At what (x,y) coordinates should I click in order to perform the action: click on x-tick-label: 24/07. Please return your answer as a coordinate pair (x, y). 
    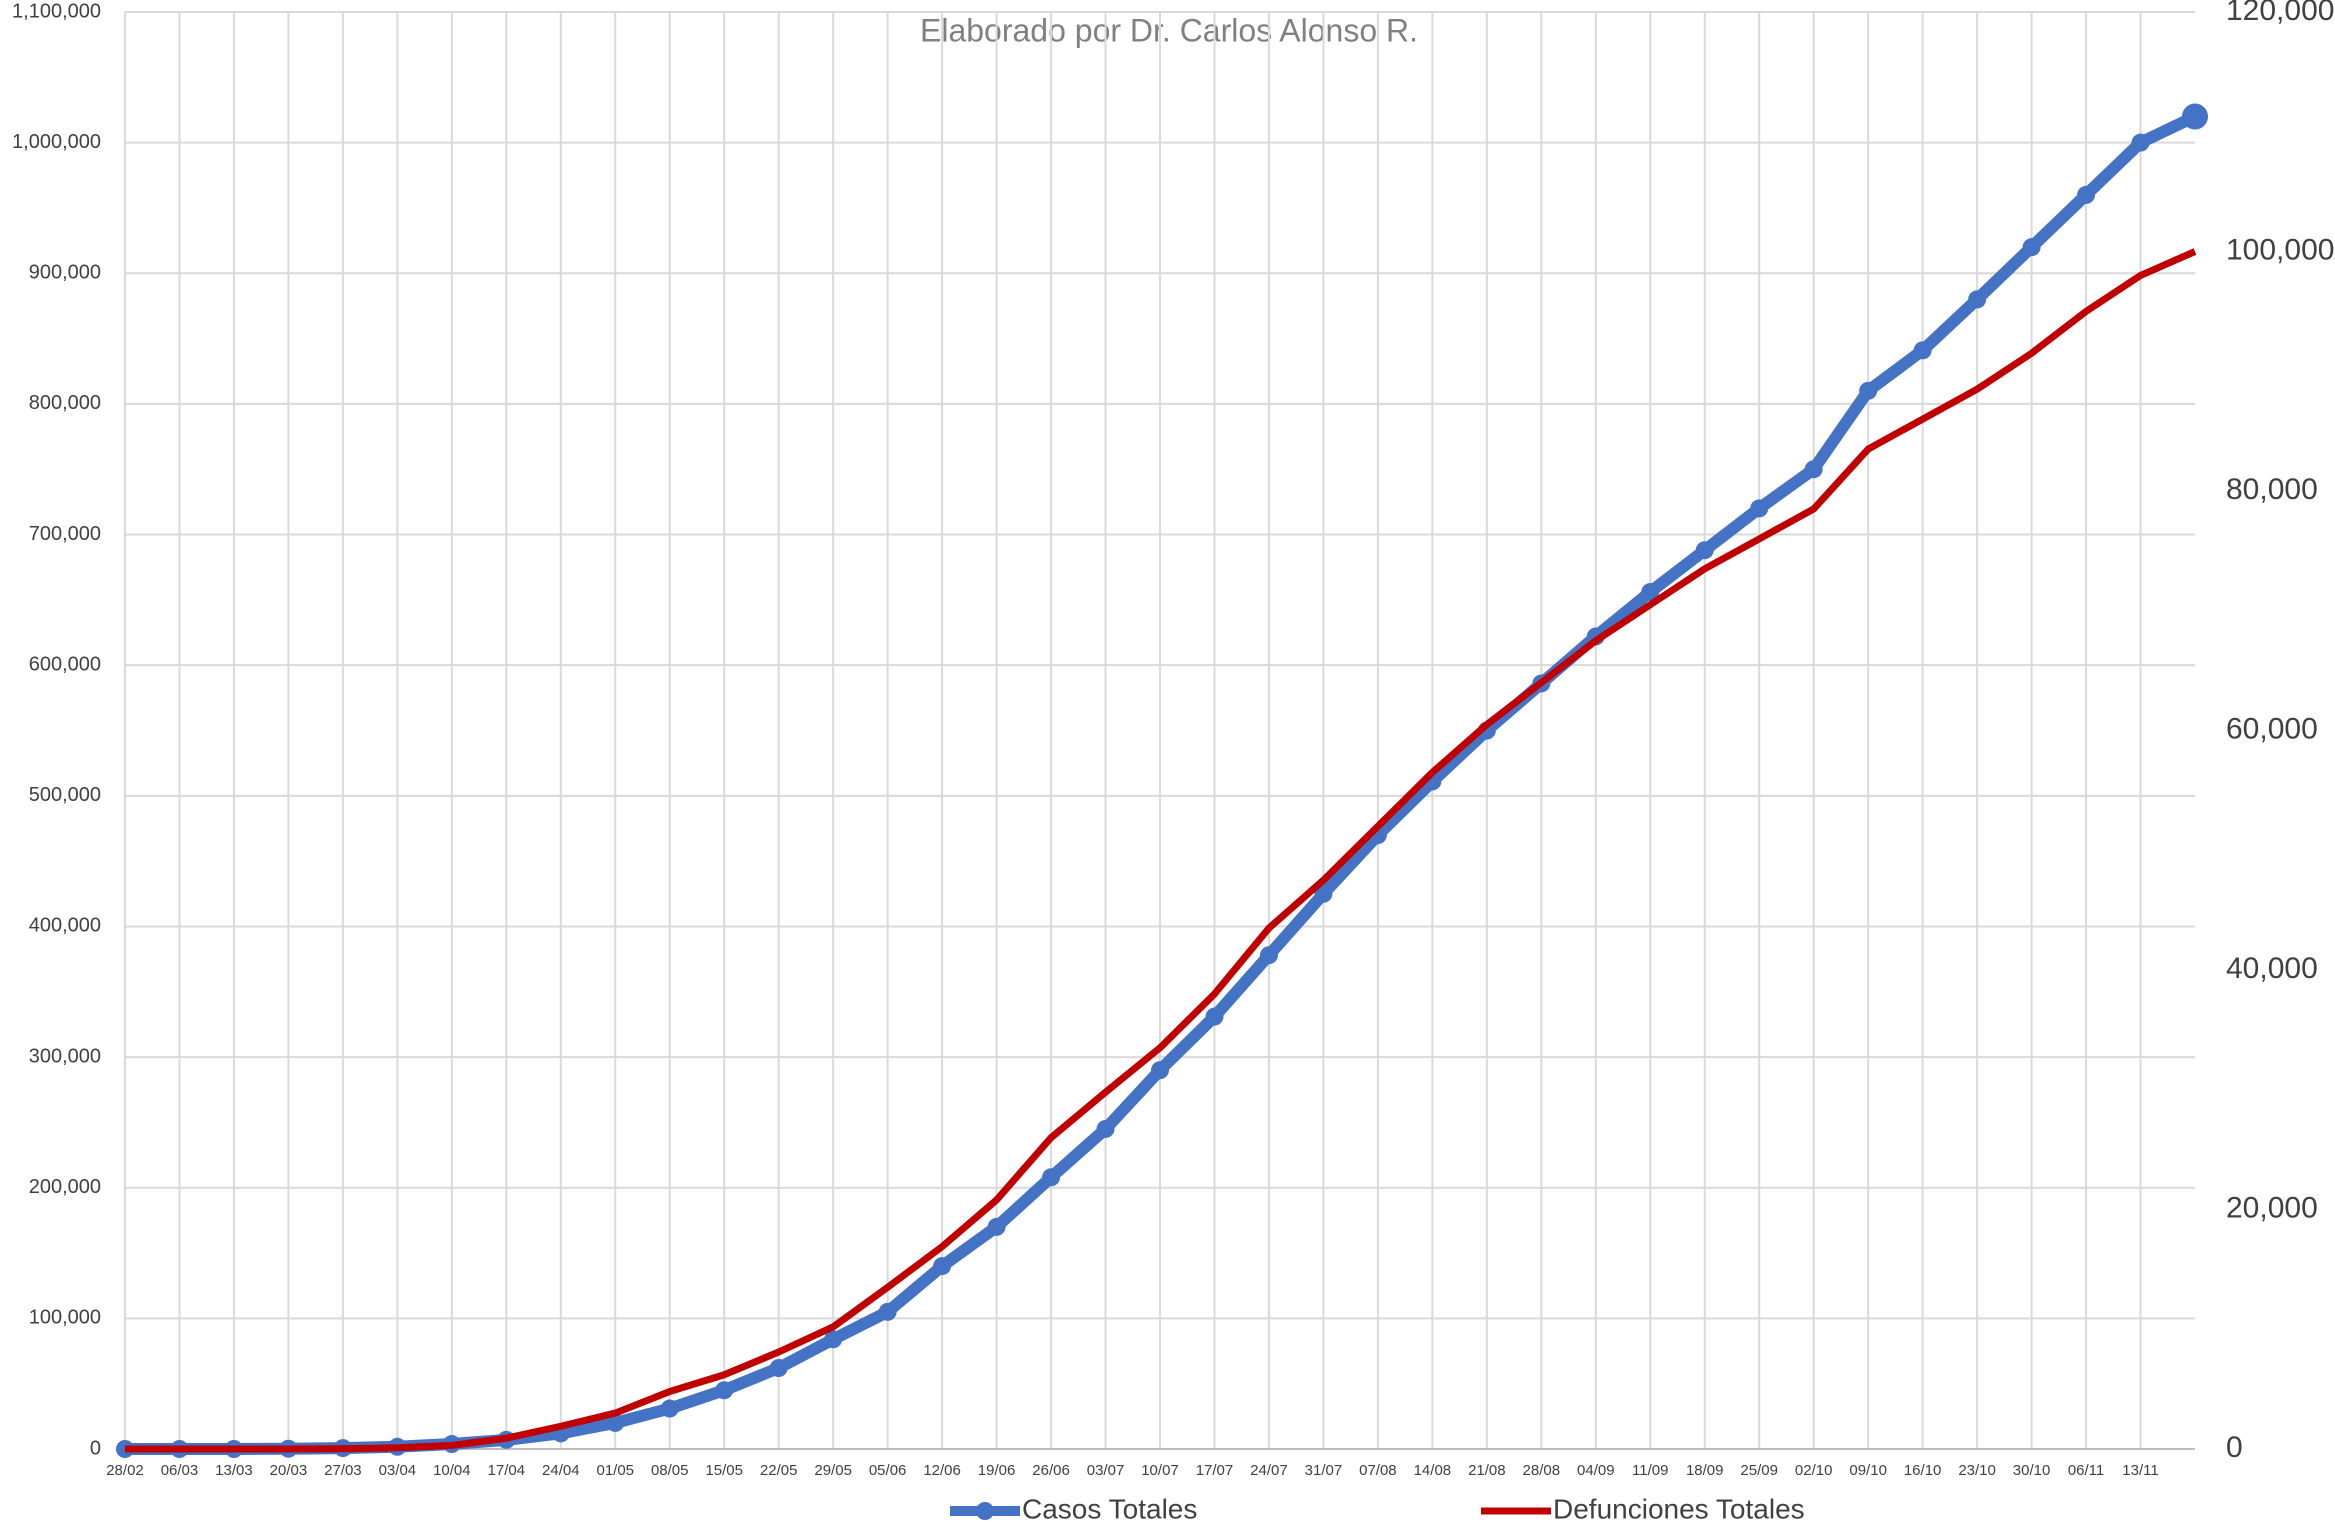
    Looking at the image, I should click on (1269, 1470).